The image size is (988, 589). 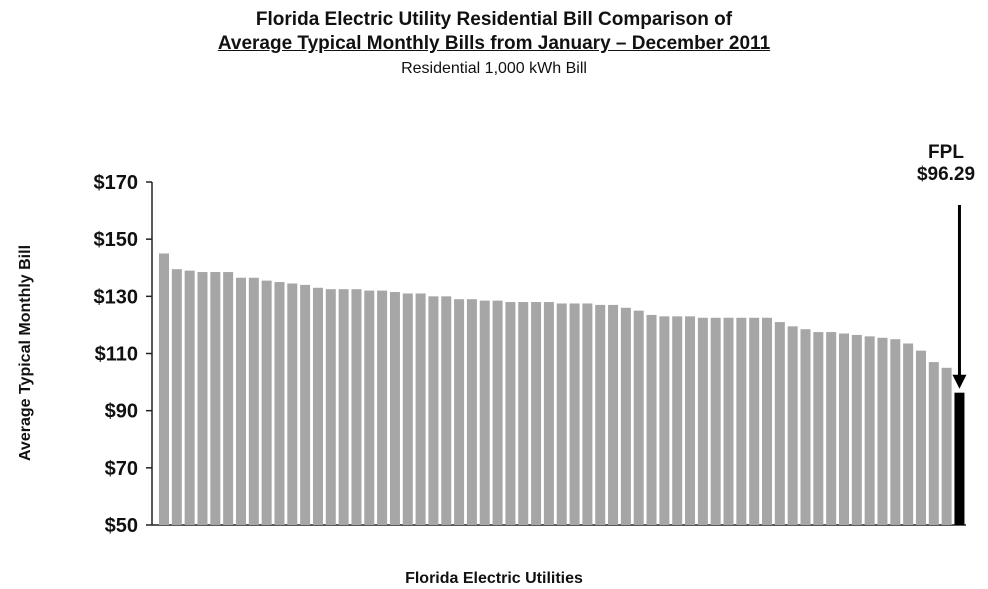 I want to click on bar-fpl, so click(x=959, y=458).